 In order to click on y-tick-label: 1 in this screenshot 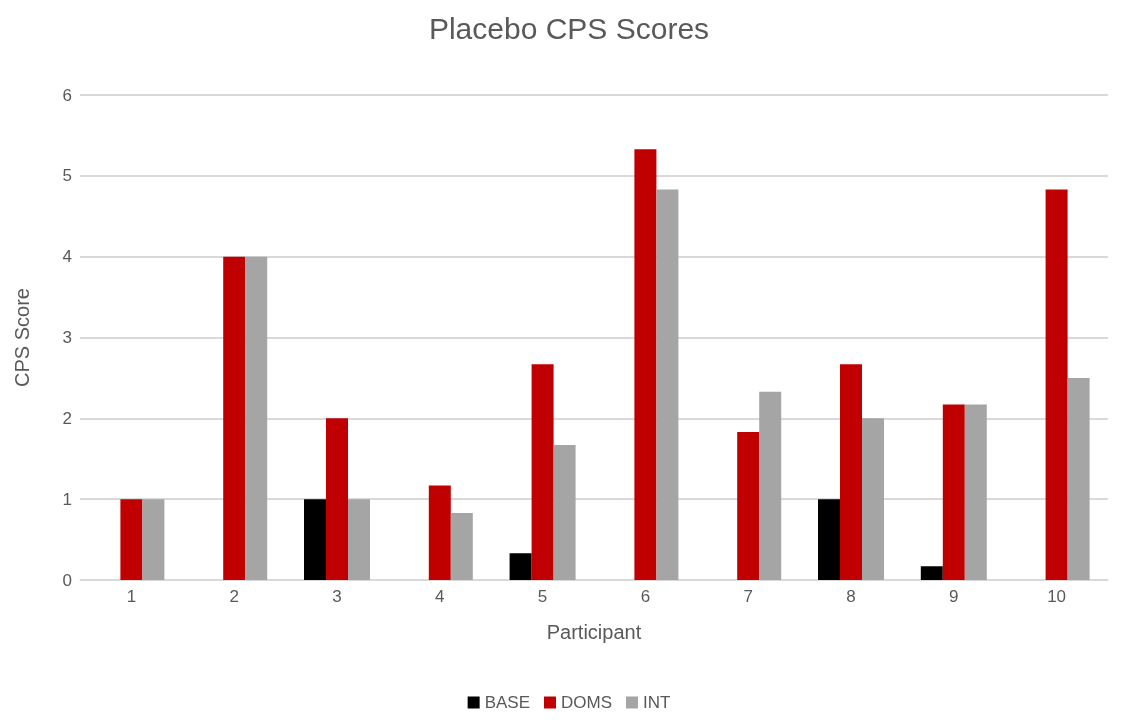, I will do `click(67, 499)`.